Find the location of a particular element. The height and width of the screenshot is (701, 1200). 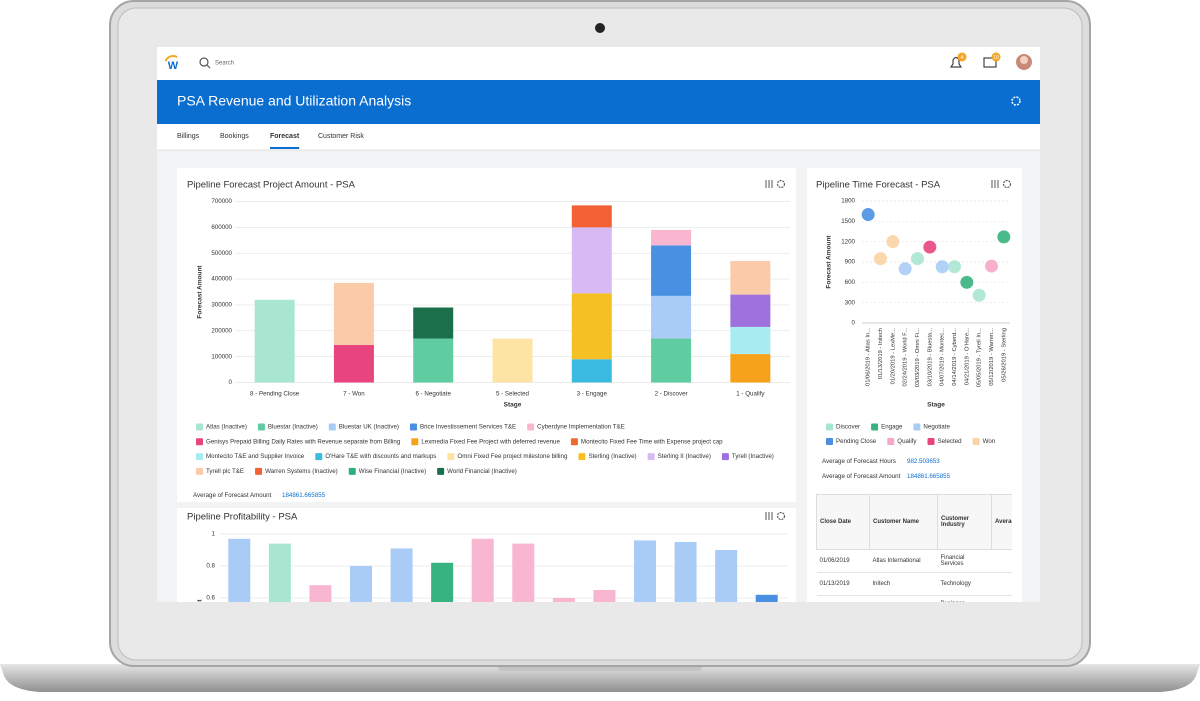

legend-label: Qualify is located at coordinates (907, 441).